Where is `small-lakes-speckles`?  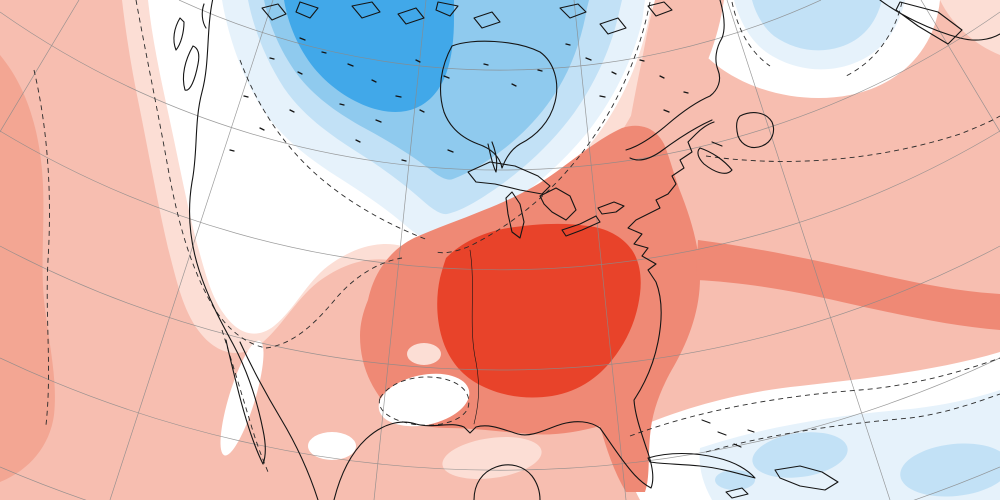 small-lakes-speckles is located at coordinates (459, 99).